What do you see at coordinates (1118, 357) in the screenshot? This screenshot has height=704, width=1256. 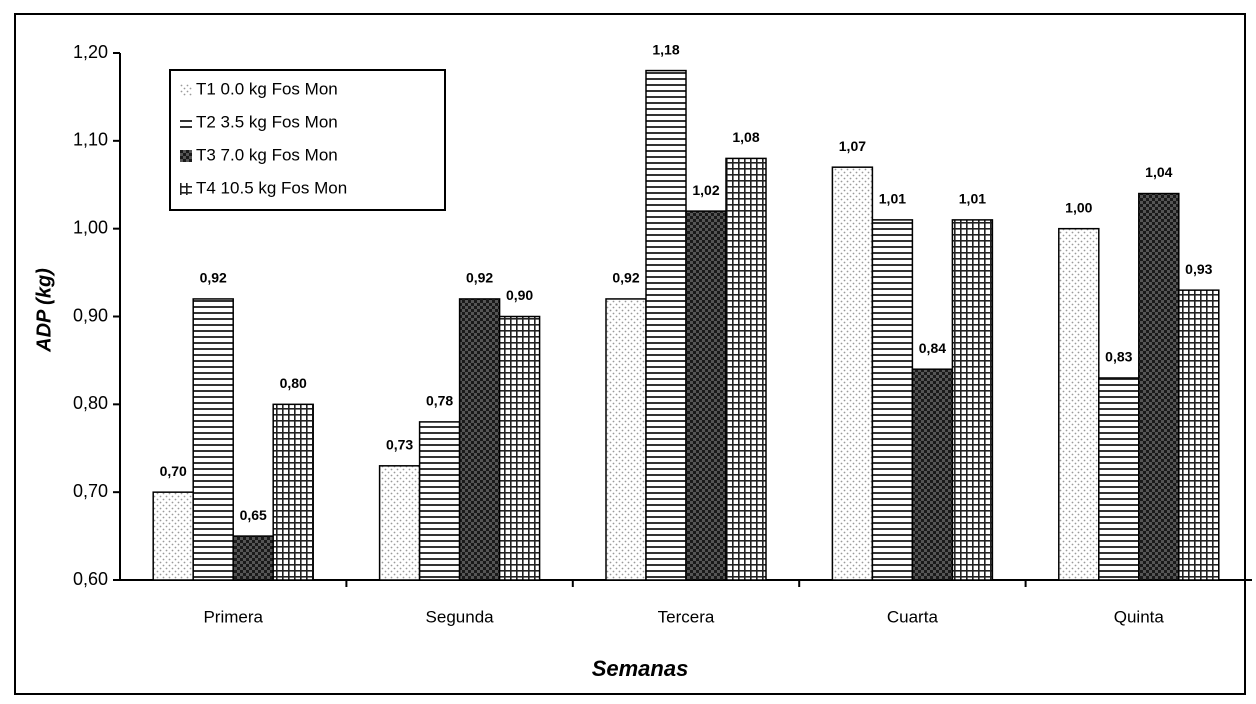 I see `value-label: 0,83` at bounding box center [1118, 357].